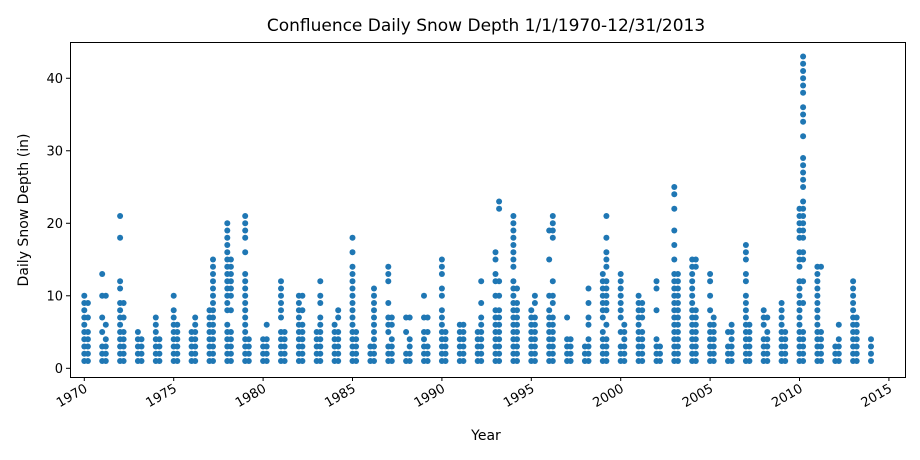 The width and height of the screenshot is (920, 460). Describe the element at coordinates (54, 151) in the screenshot. I see `y-tick-label: 30` at that location.